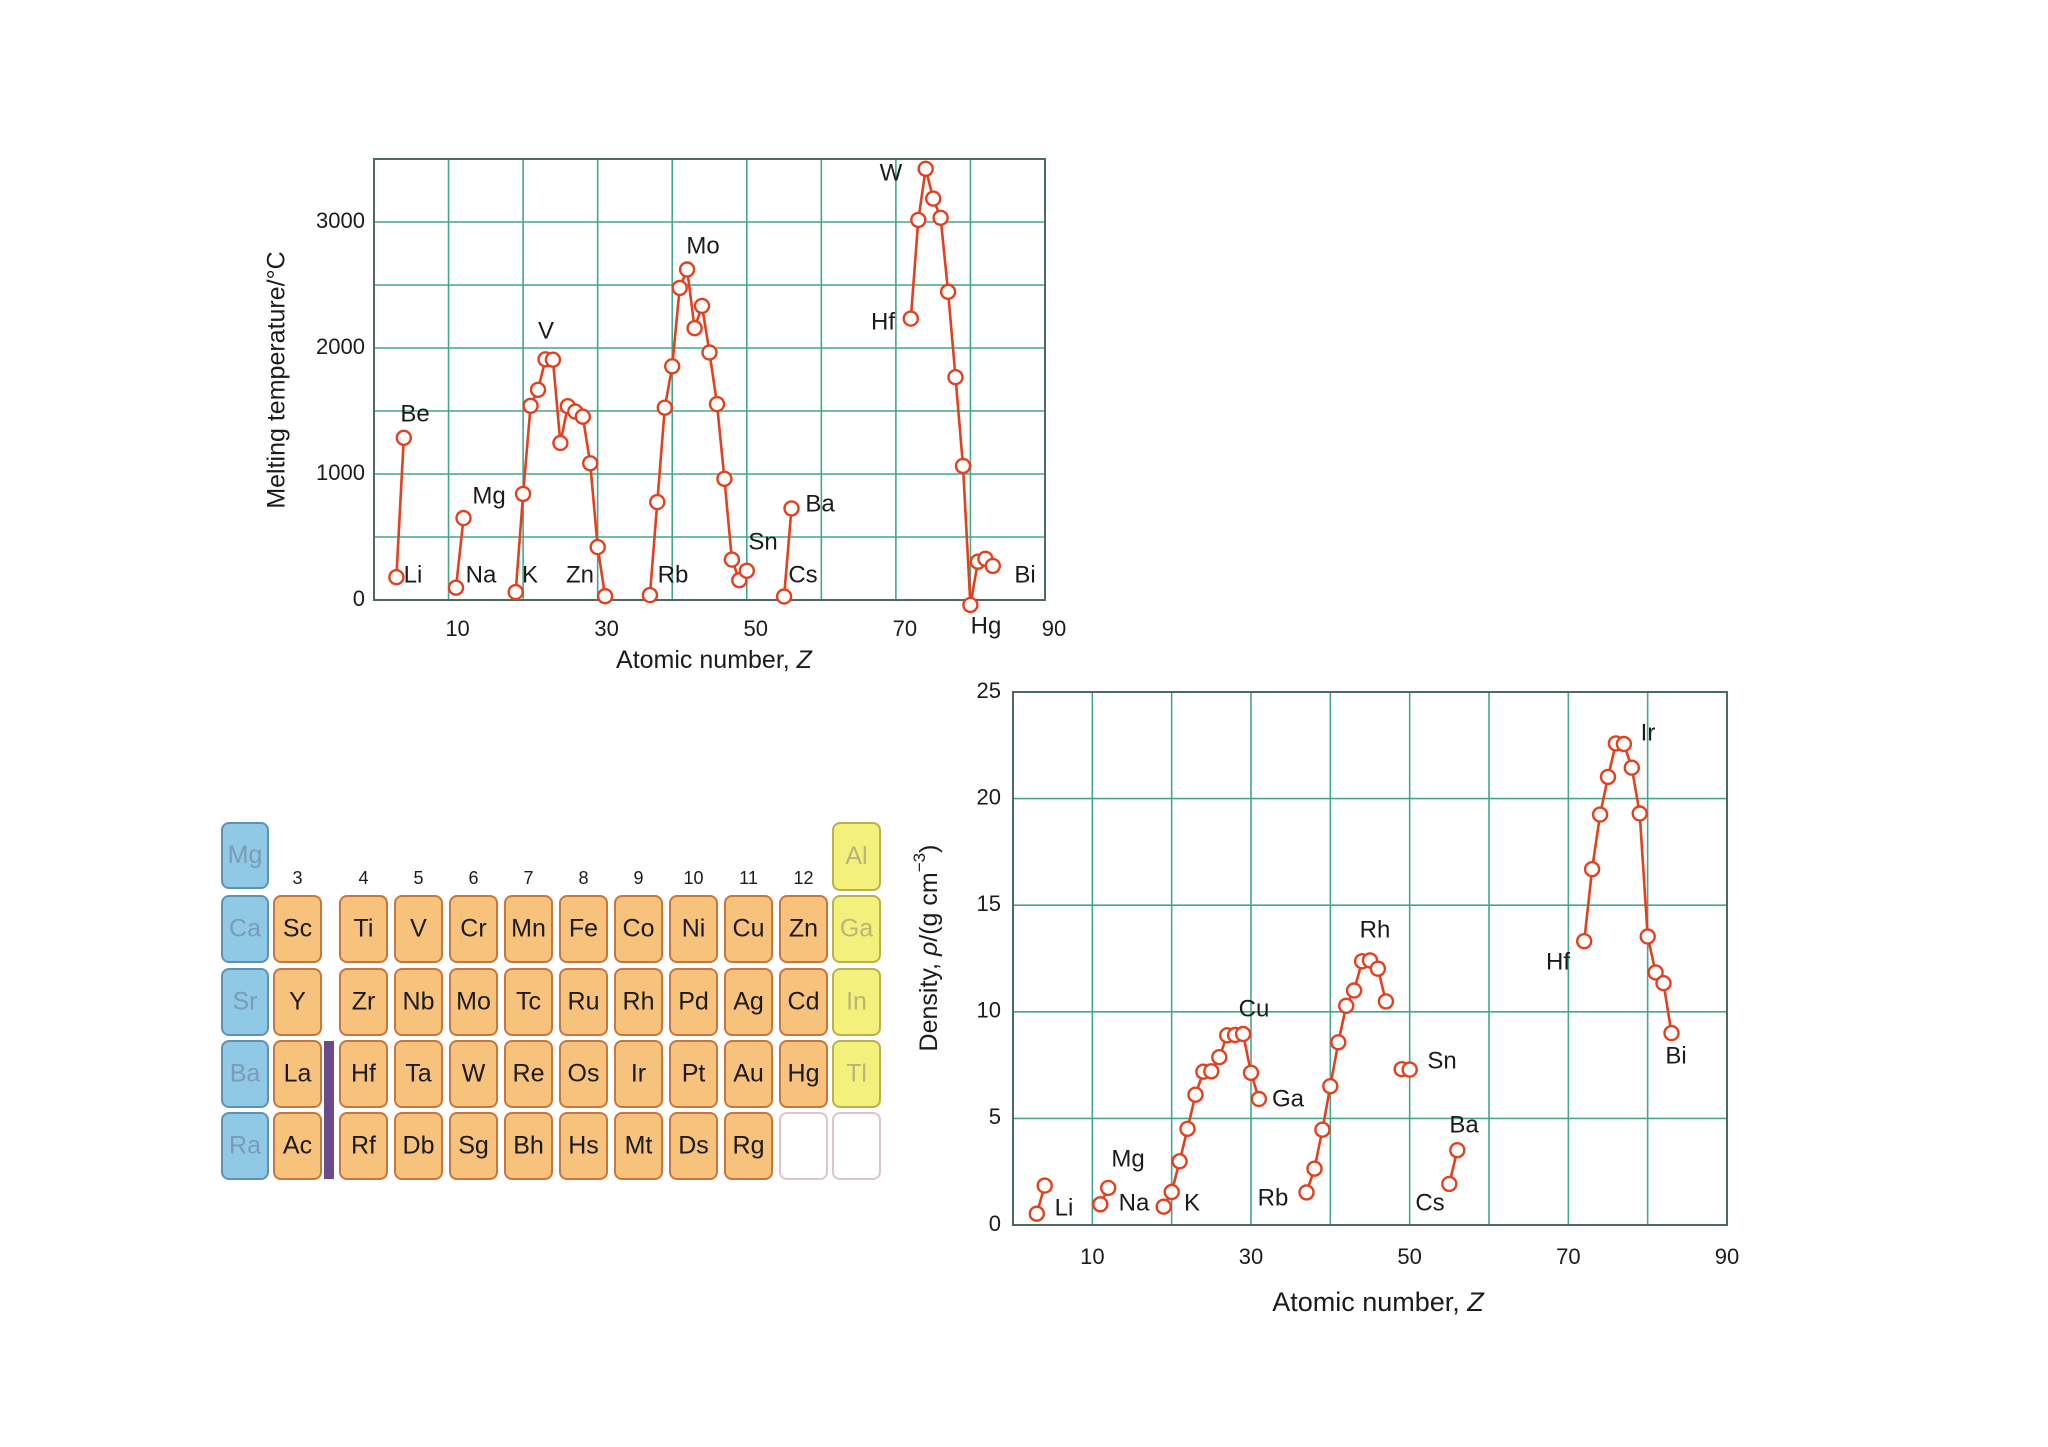  What do you see at coordinates (418, 878) in the screenshot?
I see `group-number-label: 5` at bounding box center [418, 878].